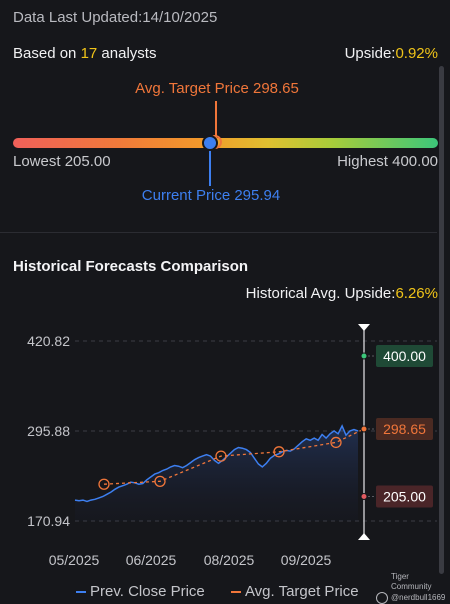 Image resolution: width=450 pixels, height=604 pixels. Describe the element at coordinates (411, 581) in the screenshot. I see `watermark-line1: Tiger Community` at that location.